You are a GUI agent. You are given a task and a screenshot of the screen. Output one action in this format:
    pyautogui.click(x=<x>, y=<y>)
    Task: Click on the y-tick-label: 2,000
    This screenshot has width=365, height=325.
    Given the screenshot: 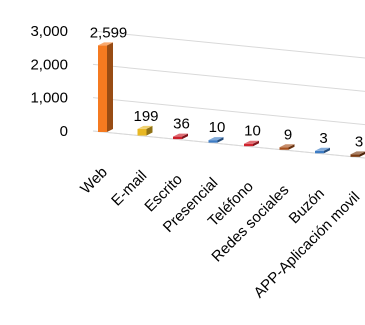 What is the action you would take?
    pyautogui.click(x=49, y=64)
    